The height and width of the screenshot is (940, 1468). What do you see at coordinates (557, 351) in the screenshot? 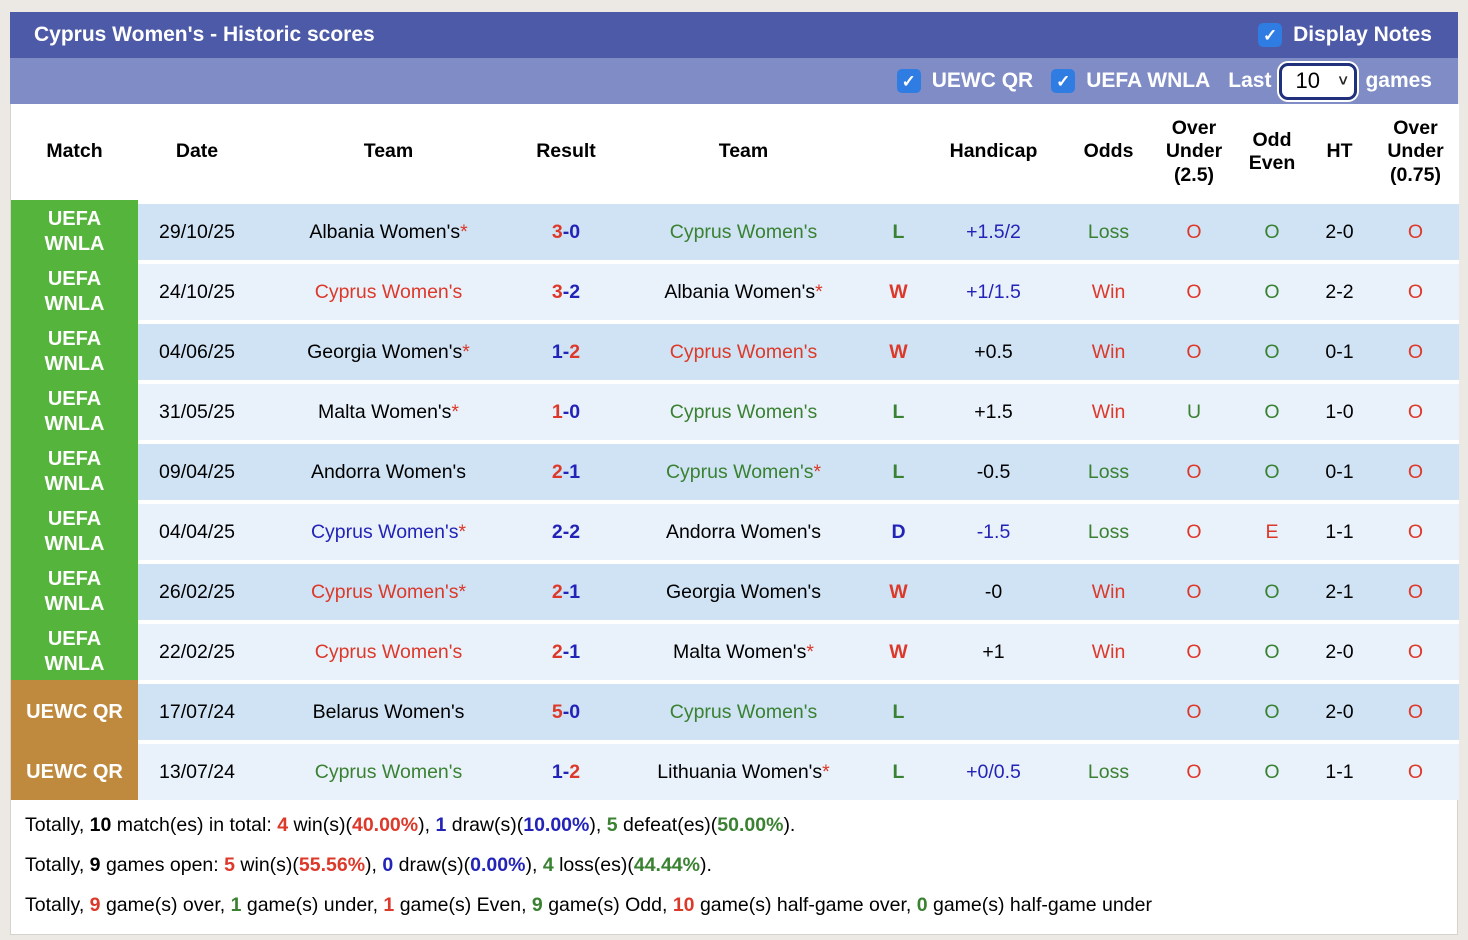
I see `home-score: 1` at bounding box center [557, 351].